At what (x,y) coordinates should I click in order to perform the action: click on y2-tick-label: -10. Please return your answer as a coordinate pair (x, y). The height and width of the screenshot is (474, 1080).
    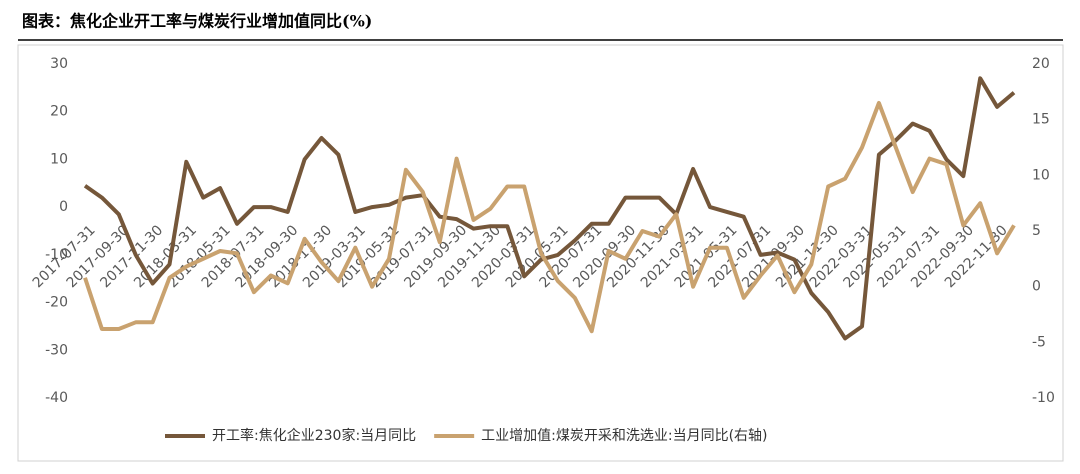
    Looking at the image, I should click on (1043, 398).